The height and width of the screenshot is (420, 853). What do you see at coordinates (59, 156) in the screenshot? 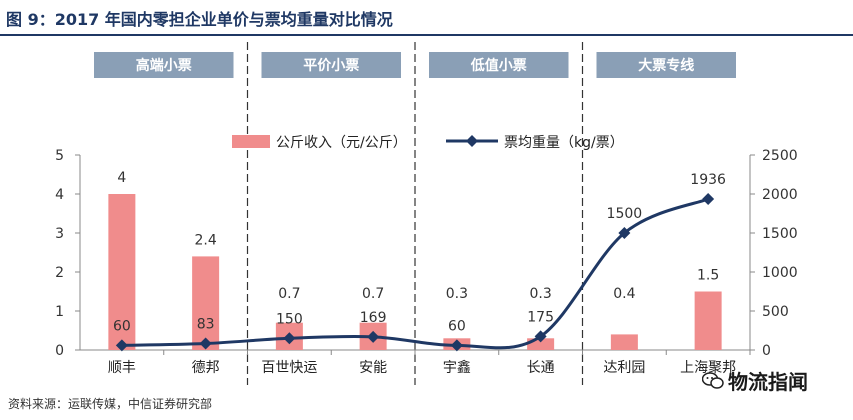
I see `y-left-tick-label: 5` at bounding box center [59, 156].